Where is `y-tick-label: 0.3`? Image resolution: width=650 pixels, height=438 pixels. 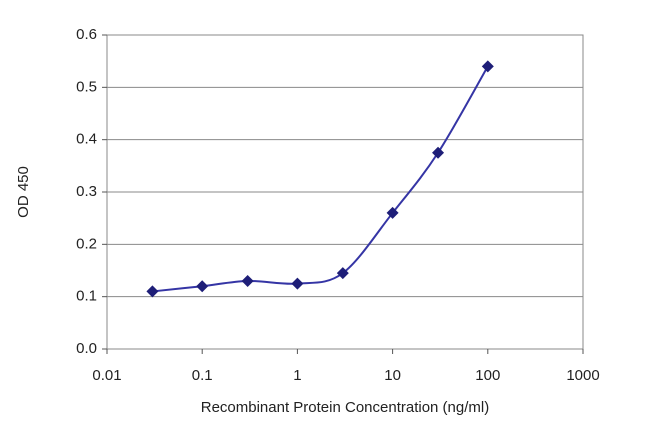
y-tick-label: 0.3 is located at coordinates (86, 191).